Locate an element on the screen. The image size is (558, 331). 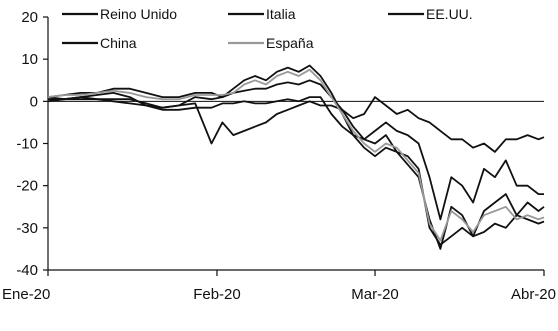
x-tick-label: Mar-20 is located at coordinates (375, 294).